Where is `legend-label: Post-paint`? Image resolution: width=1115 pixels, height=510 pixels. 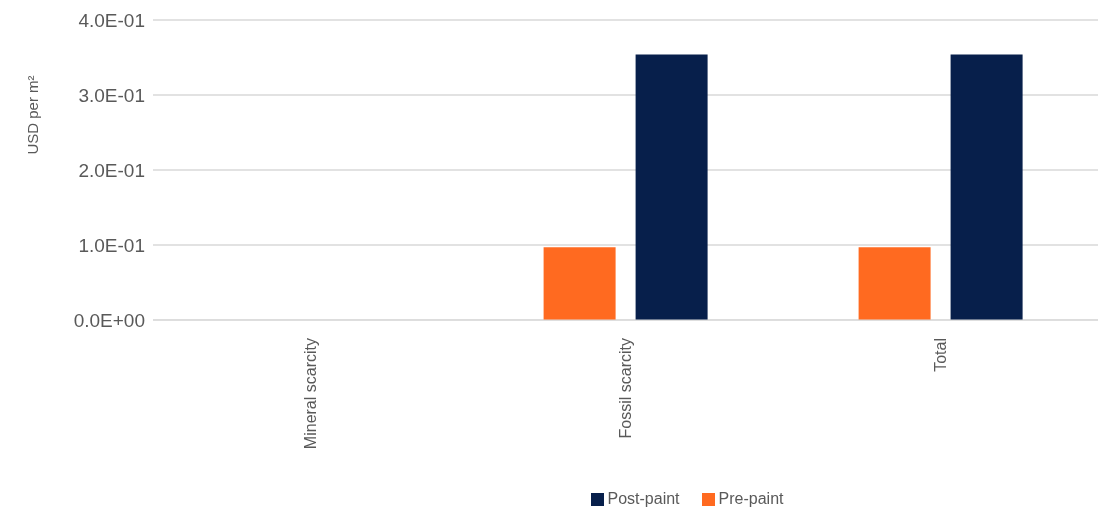
legend-label: Post-paint is located at coordinates (643, 498).